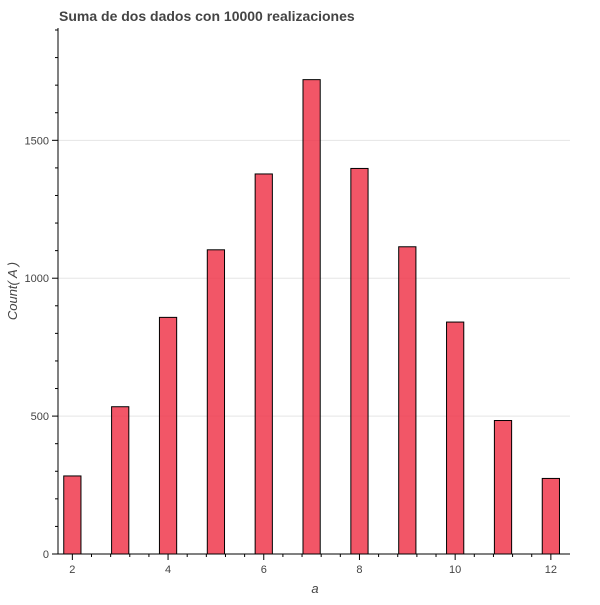 The height and width of the screenshot is (605, 600). I want to click on y-tick-label: 1000, so click(37, 279).